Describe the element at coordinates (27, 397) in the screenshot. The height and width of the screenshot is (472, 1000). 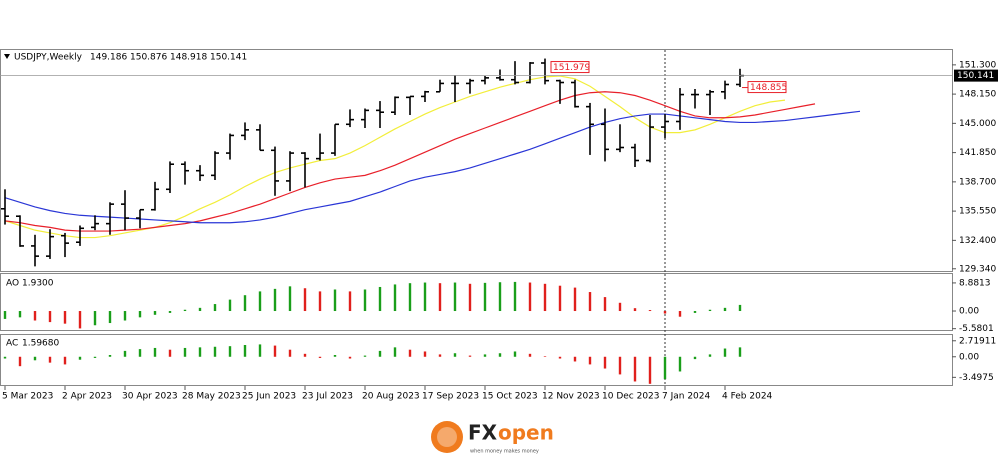
I see `x-tick-label: 5 Mar 2023` at that location.